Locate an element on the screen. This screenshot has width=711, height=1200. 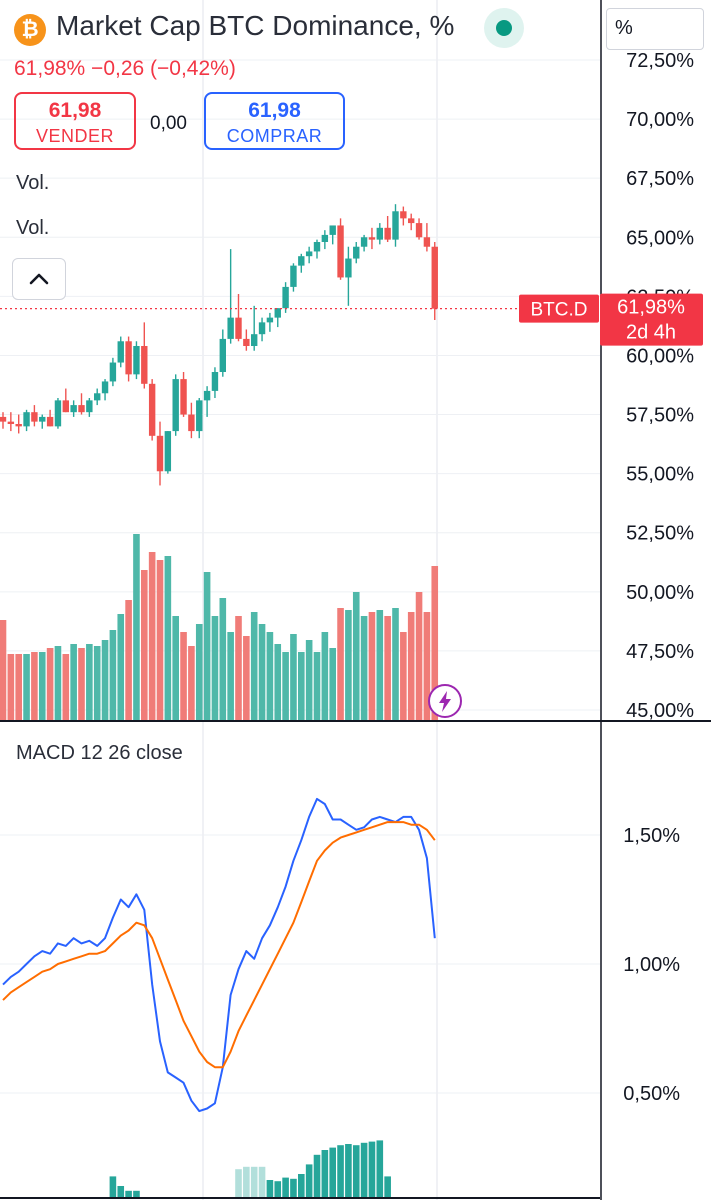
volume-legend-1: Vol. is located at coordinates (33, 183).